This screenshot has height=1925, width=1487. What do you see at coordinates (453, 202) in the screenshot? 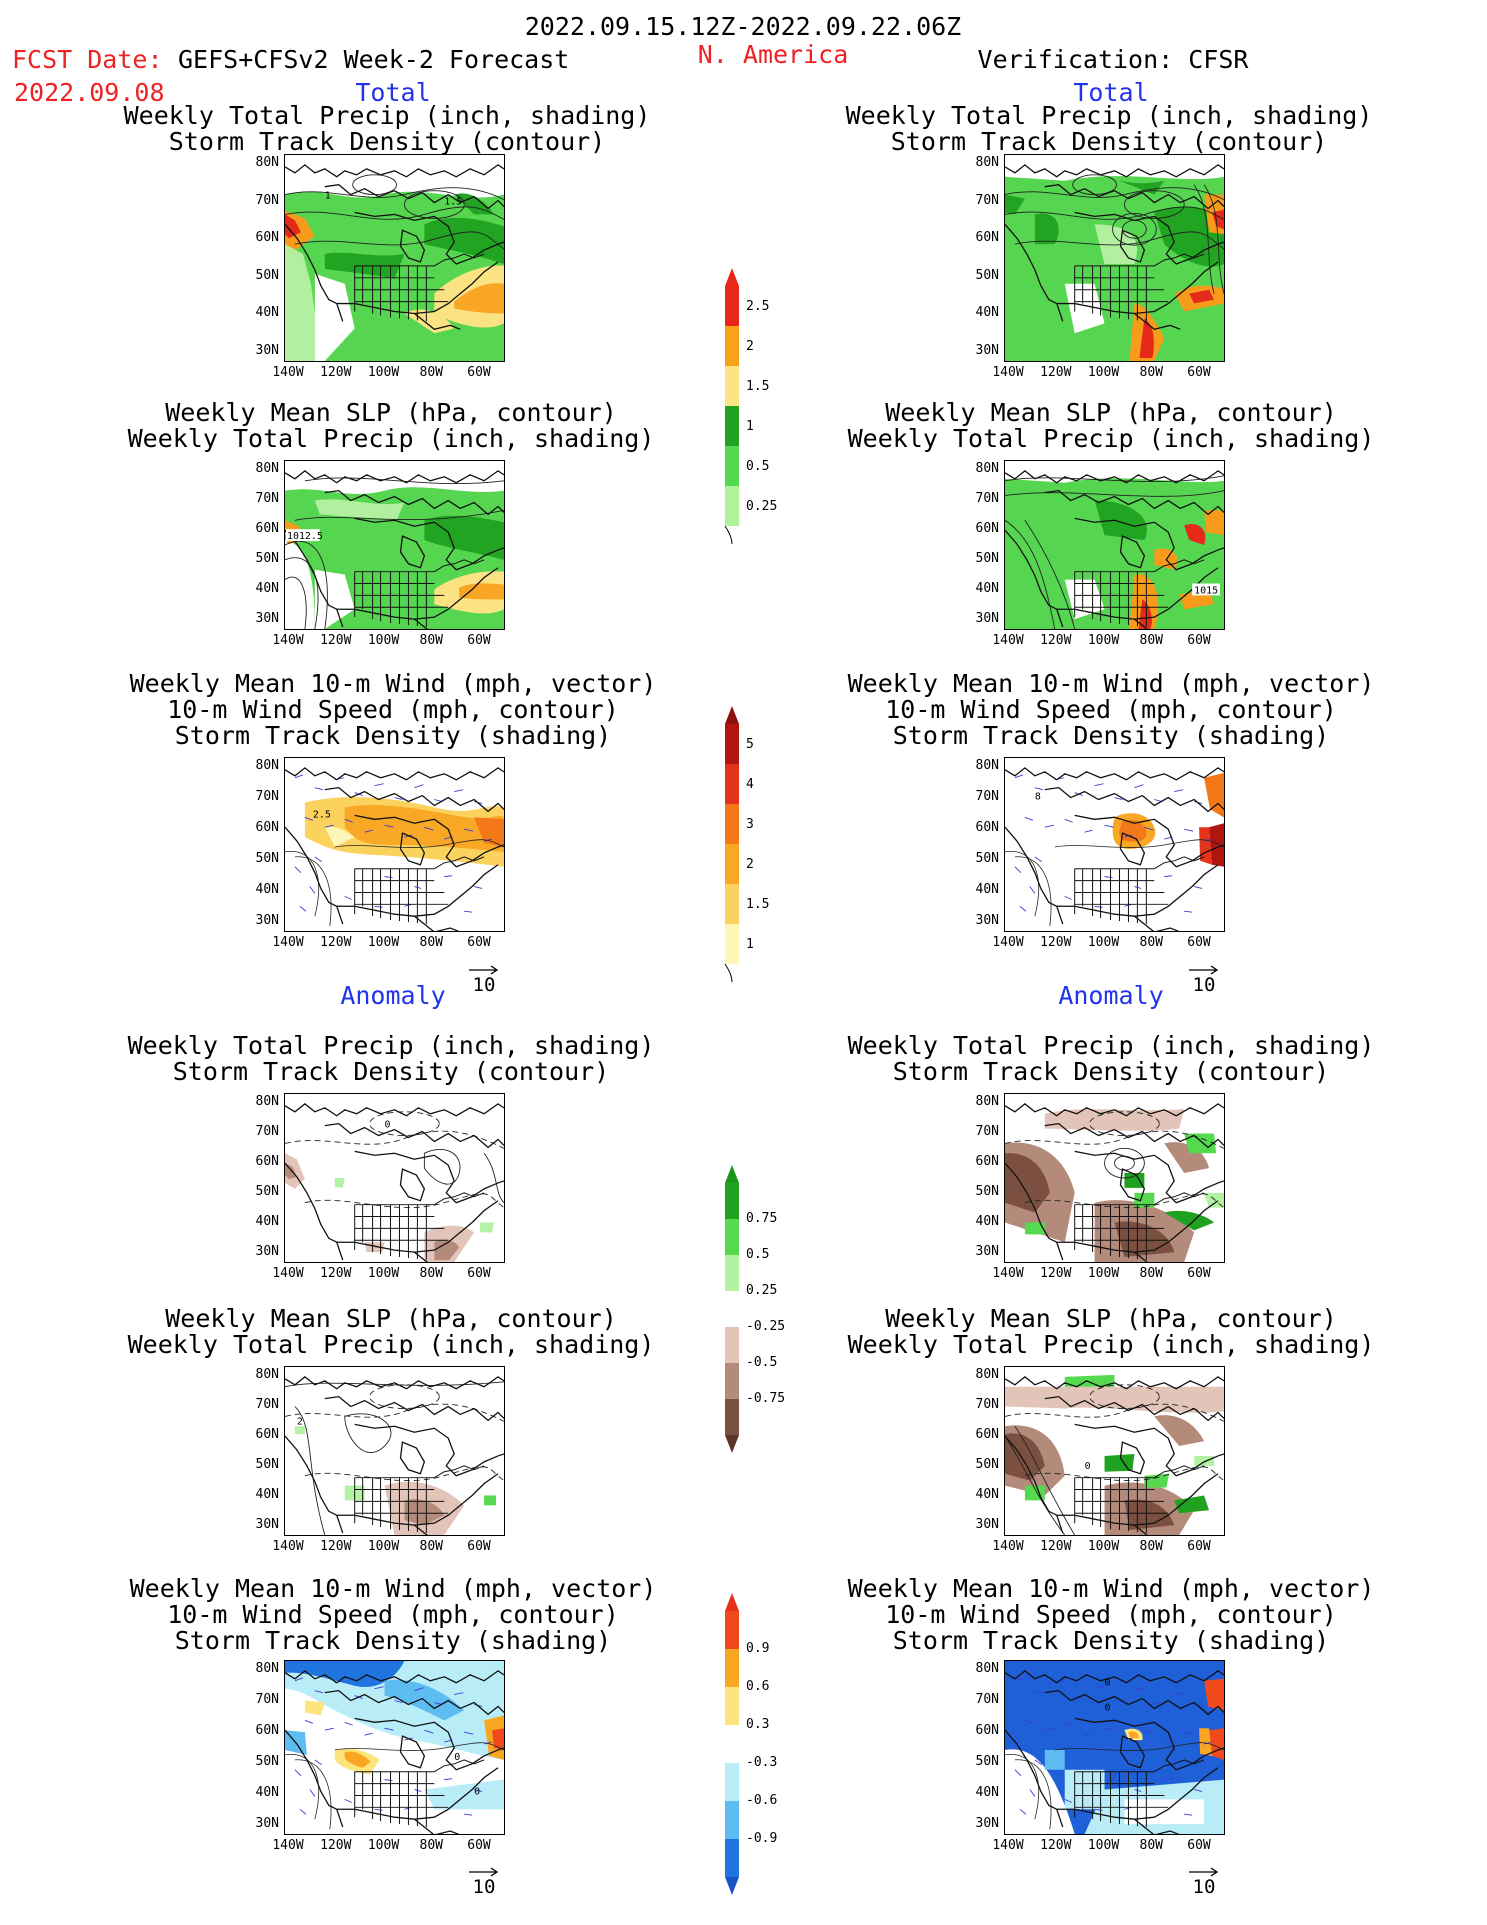
I see `contour-label: 1.5` at bounding box center [453, 202].